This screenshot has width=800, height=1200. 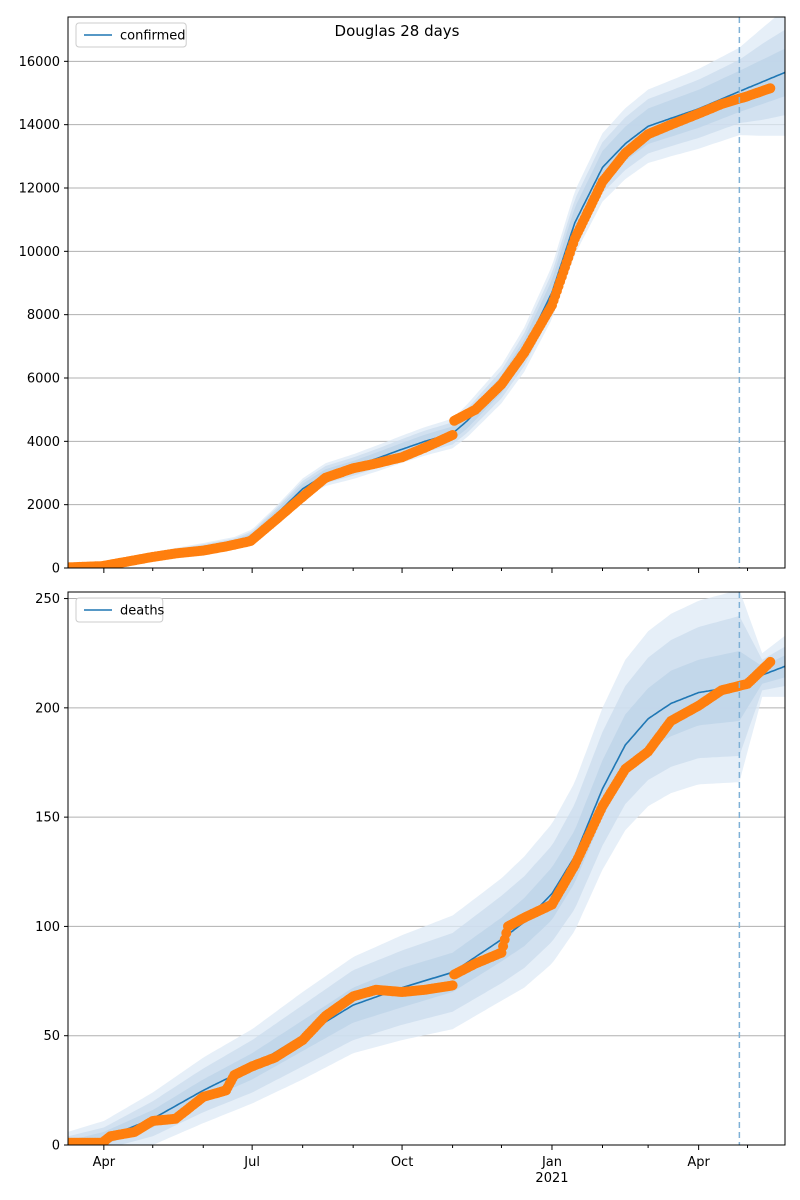 What do you see at coordinates (43, 379) in the screenshot?
I see `y-tick-label: 6000` at bounding box center [43, 379].